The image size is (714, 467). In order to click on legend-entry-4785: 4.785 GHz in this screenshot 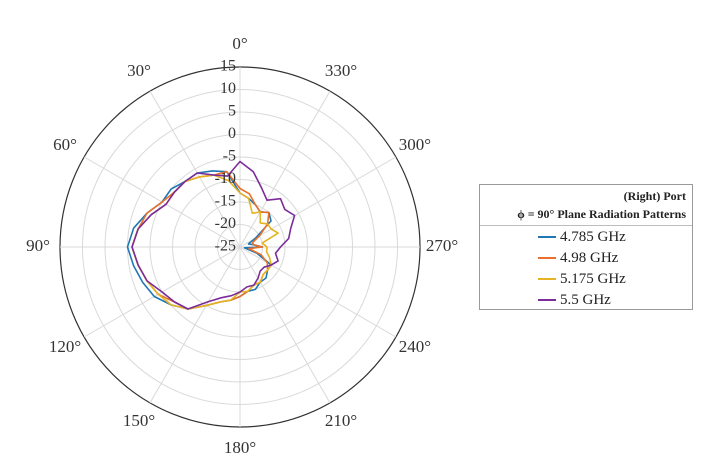, I will do `click(582, 237)`.